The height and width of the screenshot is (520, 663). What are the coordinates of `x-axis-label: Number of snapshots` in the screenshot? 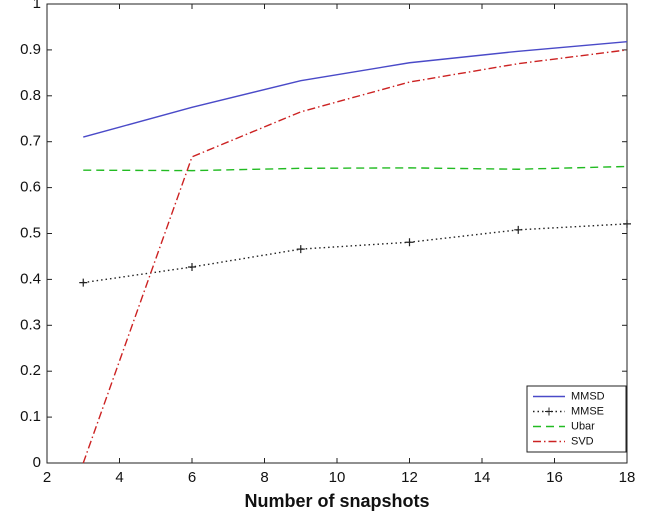 It's located at (336, 501).